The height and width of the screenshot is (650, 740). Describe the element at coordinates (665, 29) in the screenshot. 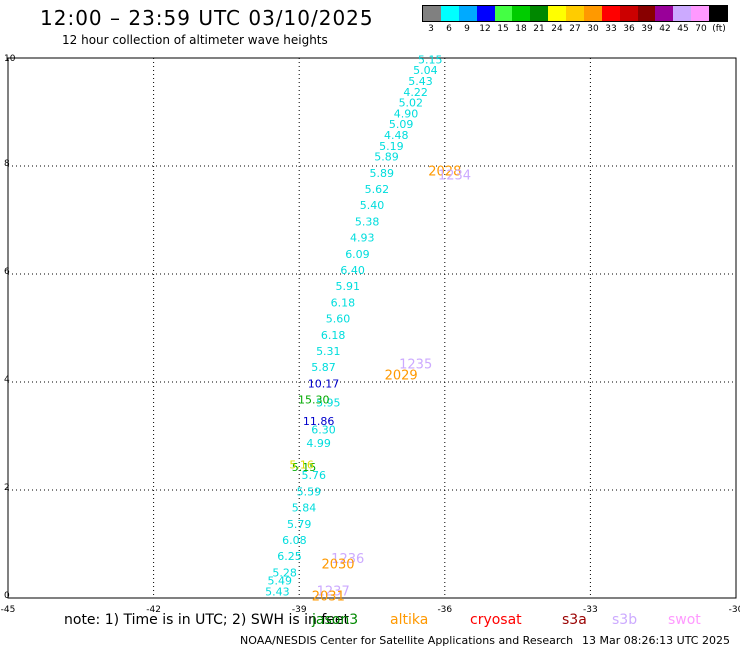

I see `scale-label: 42` at that location.